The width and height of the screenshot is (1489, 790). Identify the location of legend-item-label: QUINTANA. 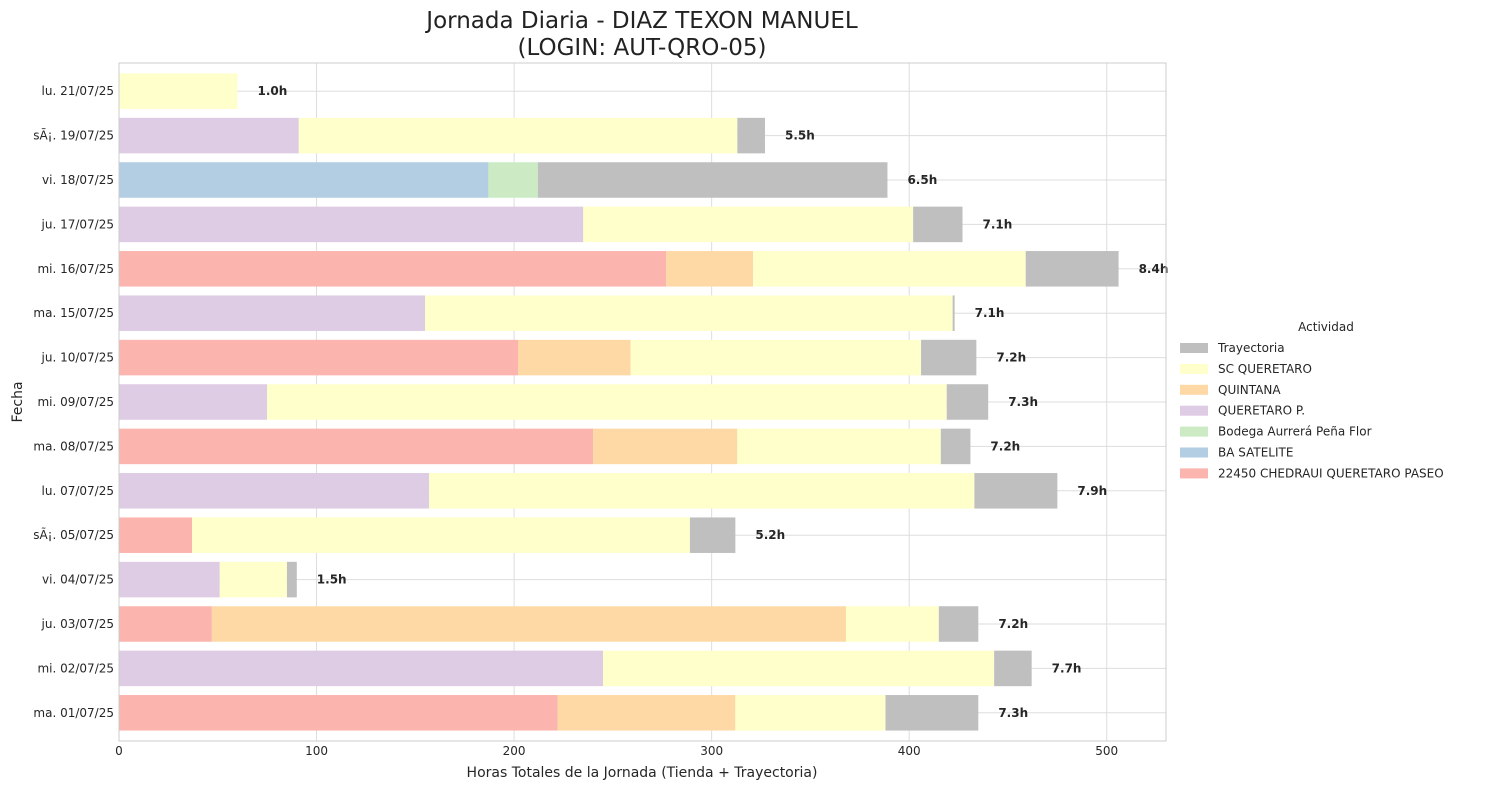
(1249, 390).